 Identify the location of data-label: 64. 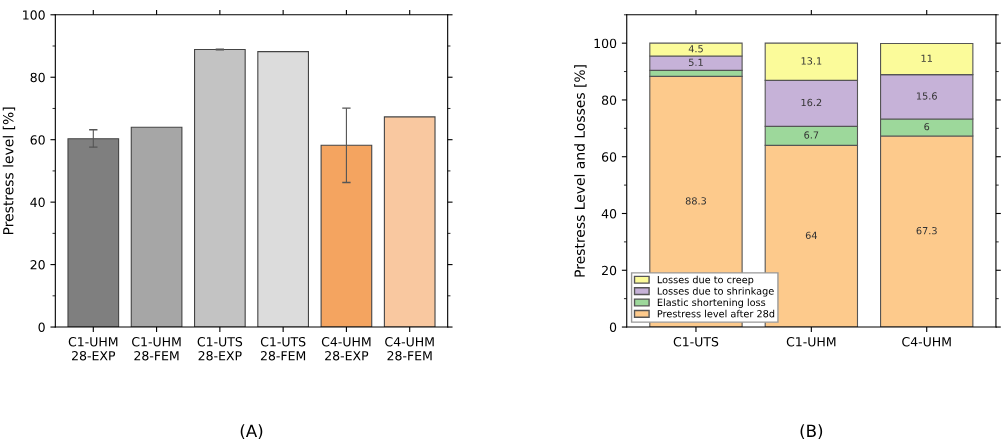
(811, 235).